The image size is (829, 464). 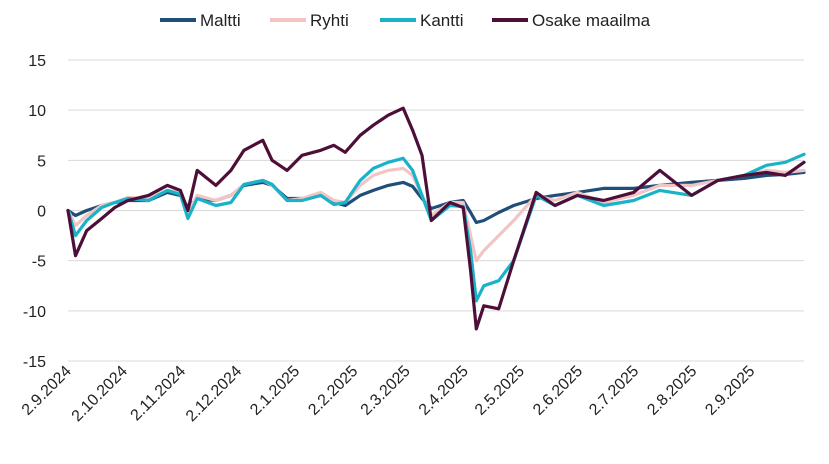 I want to click on legend: Maltti Ryhti Kantti Osake maailma, so click(x=405, y=20).